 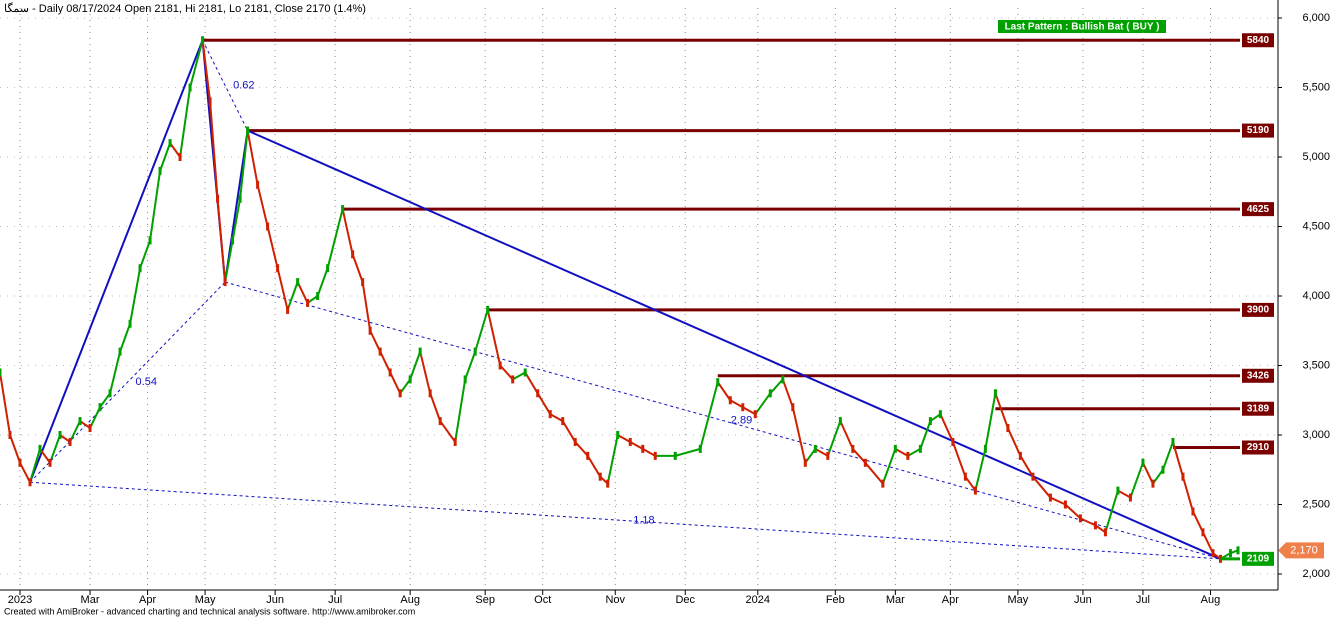 I want to click on last-price-label: 2,170, so click(x=1304, y=550).